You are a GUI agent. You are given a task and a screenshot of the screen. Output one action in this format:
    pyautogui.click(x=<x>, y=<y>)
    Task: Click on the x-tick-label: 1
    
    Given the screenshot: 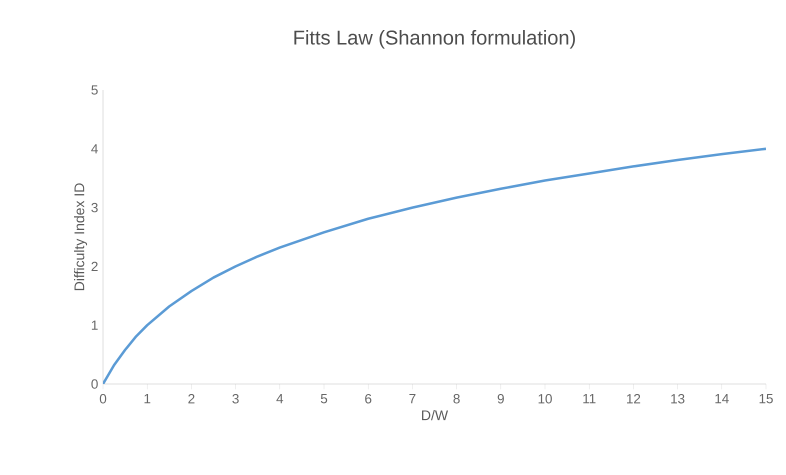 What is the action you would take?
    pyautogui.click(x=147, y=399)
    